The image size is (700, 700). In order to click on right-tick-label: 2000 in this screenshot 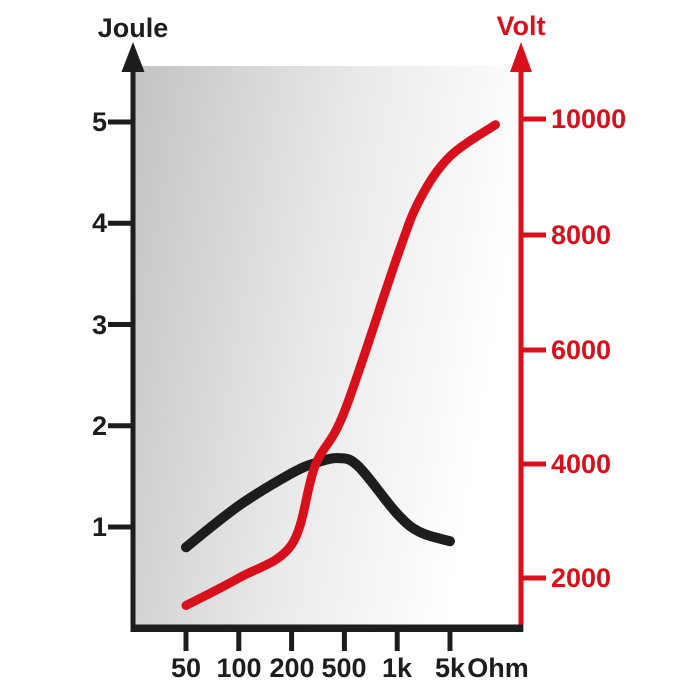, I will do `click(581, 578)`.